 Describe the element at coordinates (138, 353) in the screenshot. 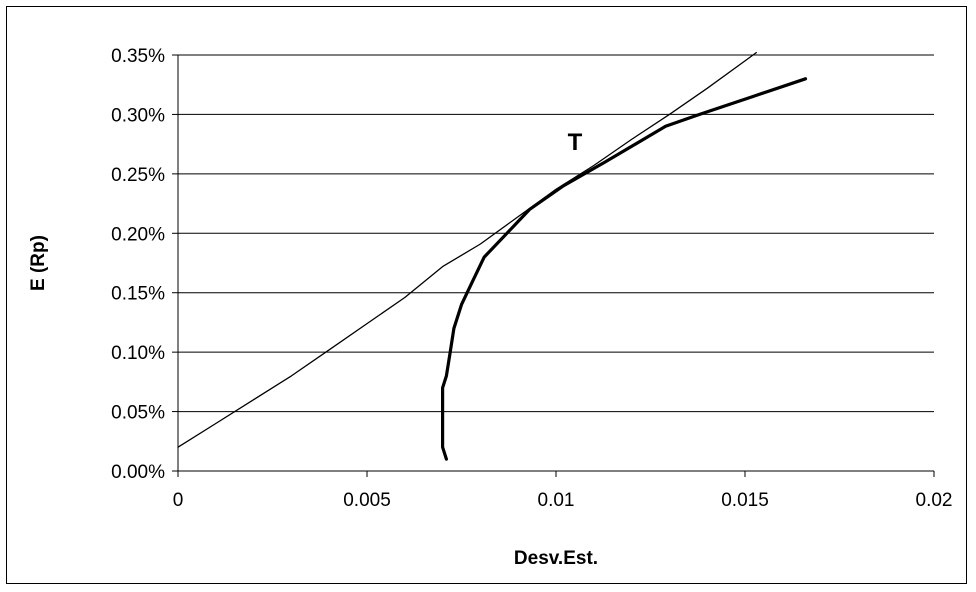

I see `y-tick-label: 0.10%` at that location.